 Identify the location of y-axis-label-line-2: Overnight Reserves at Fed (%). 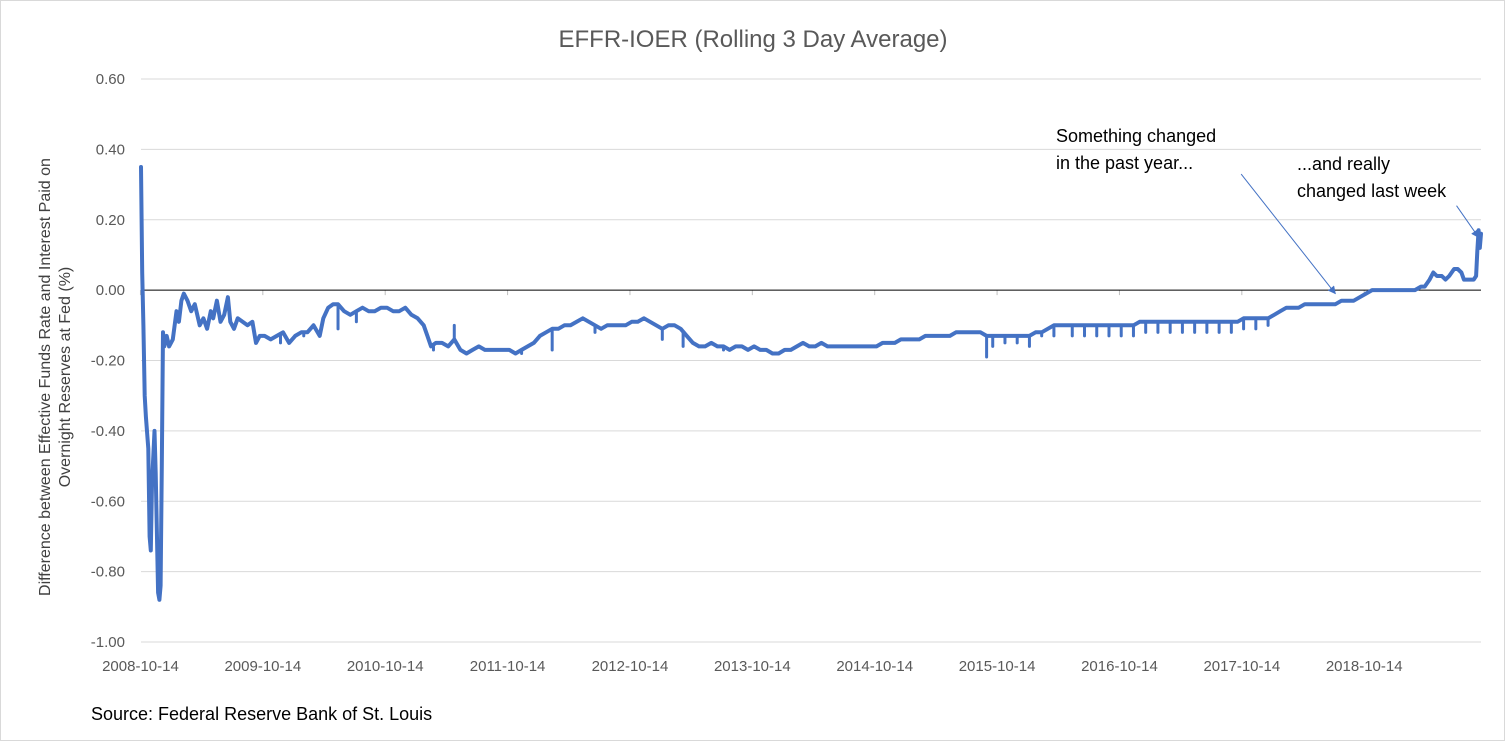
(65, 377).